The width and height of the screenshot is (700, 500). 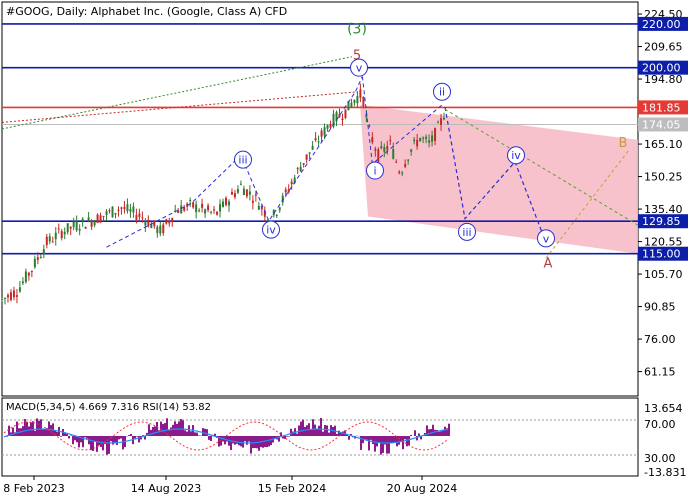 What do you see at coordinates (242, 160) in the screenshot?
I see `wave-label: iii` at bounding box center [242, 160].